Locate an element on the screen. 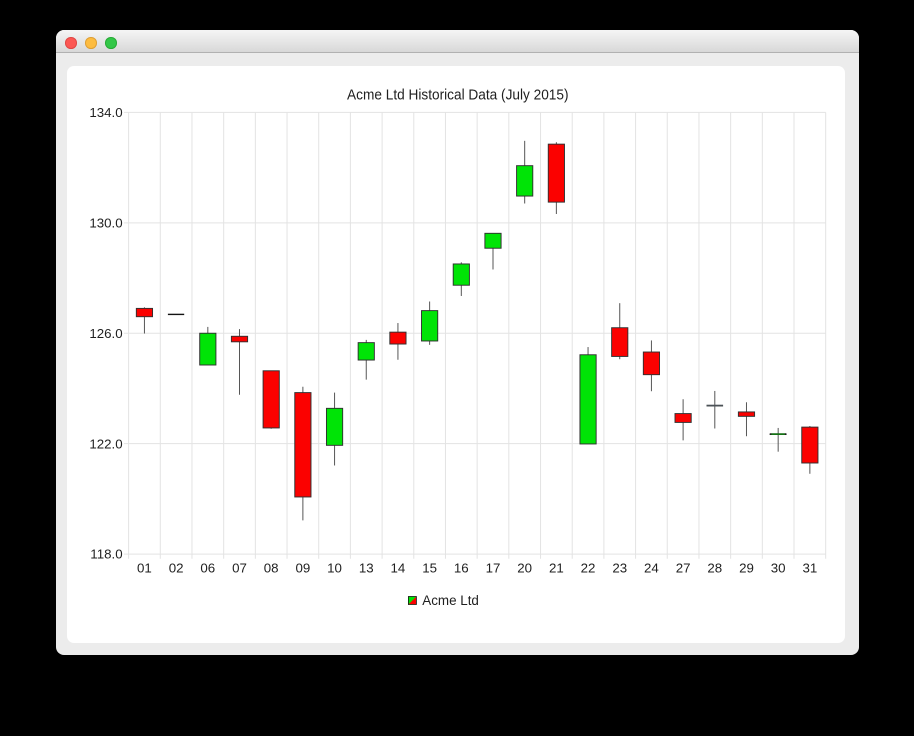 The image size is (914, 736). svg-text: 24 is located at coordinates (651, 567).